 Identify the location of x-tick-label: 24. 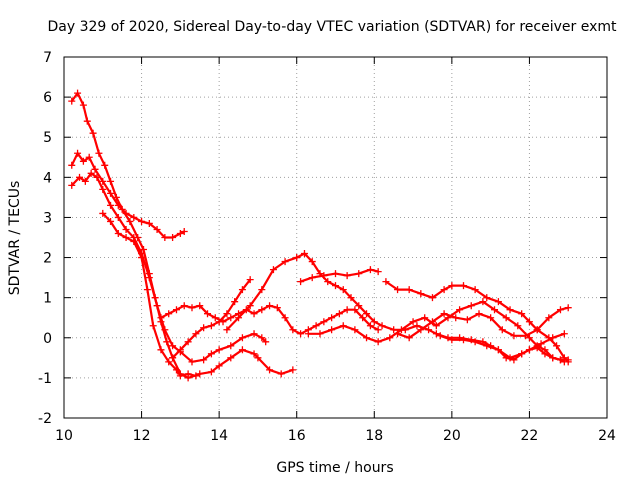
(607, 436).